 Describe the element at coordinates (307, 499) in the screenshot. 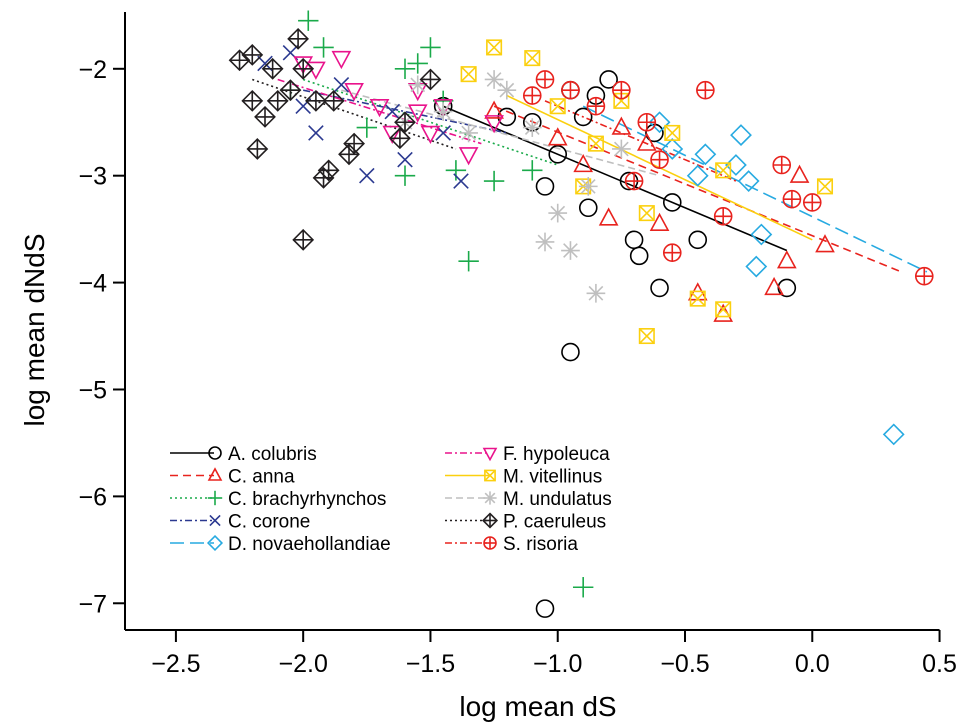

I see `legend-label: C. brachyrhynchos` at that location.